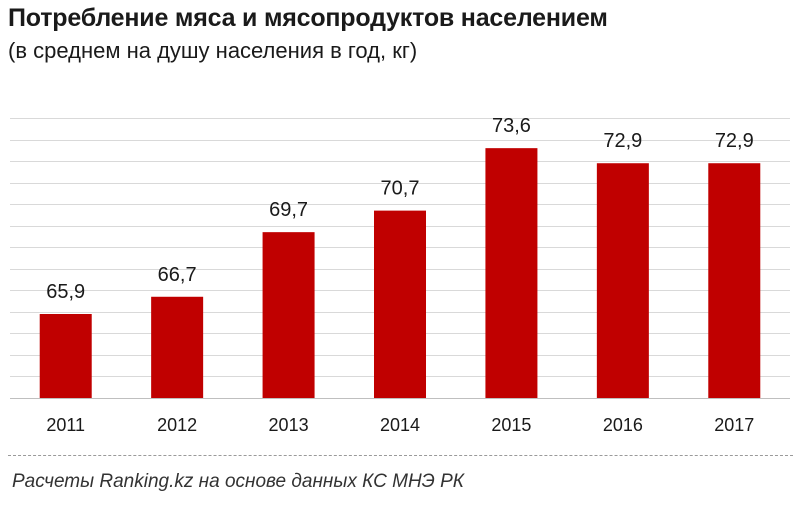 Image resolution: width=800 pixels, height=509 pixels. What do you see at coordinates (622, 280) in the screenshot?
I see `bar-2016` at bounding box center [622, 280].